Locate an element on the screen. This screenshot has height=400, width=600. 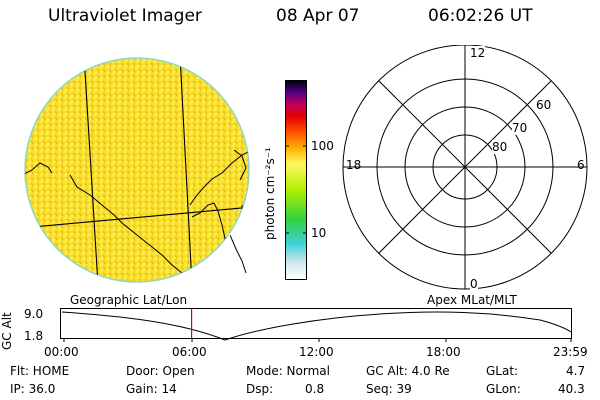
altitude-ytick-bottom: 1.8 is located at coordinates (34, 336).